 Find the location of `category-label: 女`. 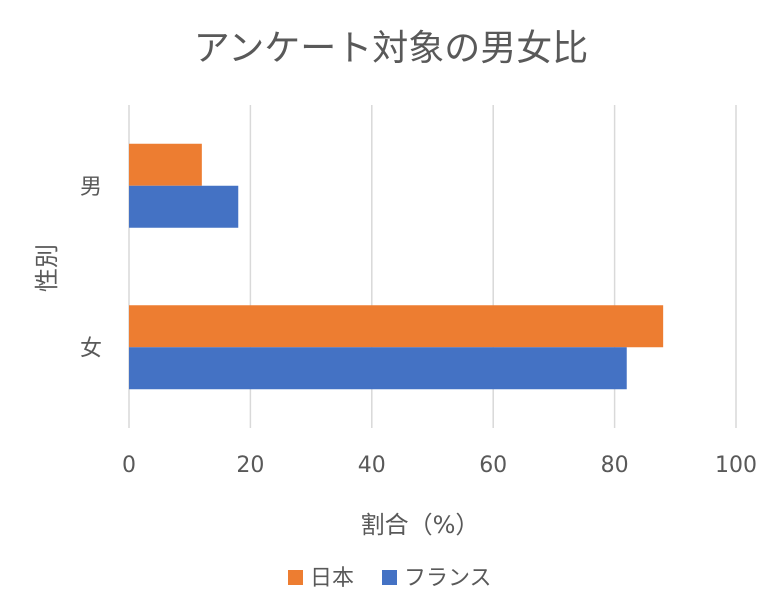

category-label: 女 is located at coordinates (91, 348).